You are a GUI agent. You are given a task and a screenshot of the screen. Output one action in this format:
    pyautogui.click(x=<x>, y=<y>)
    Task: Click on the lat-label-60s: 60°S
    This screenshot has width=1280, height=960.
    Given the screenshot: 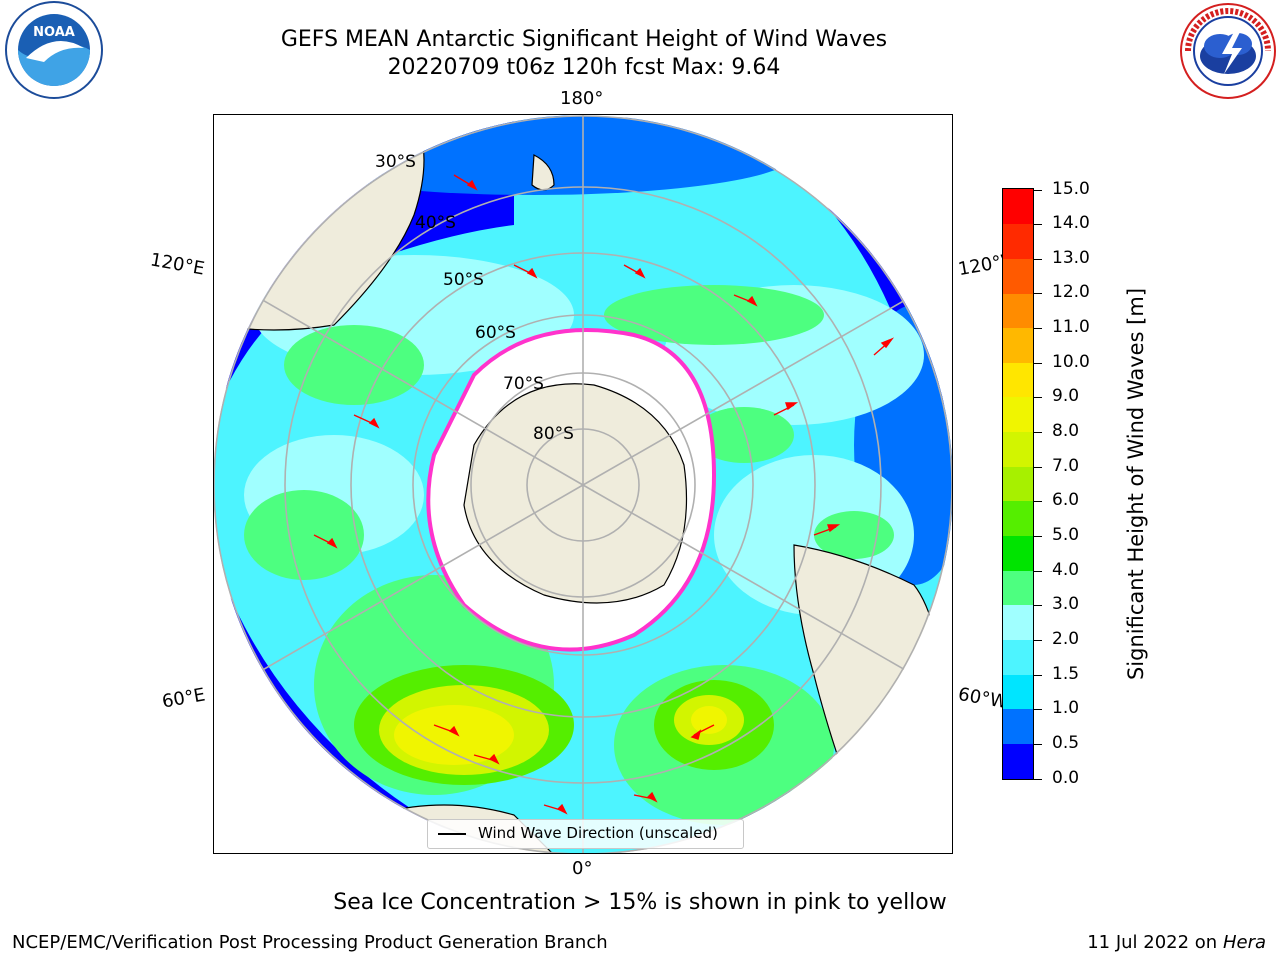 What is the action you would take?
    pyautogui.click(x=495, y=333)
    